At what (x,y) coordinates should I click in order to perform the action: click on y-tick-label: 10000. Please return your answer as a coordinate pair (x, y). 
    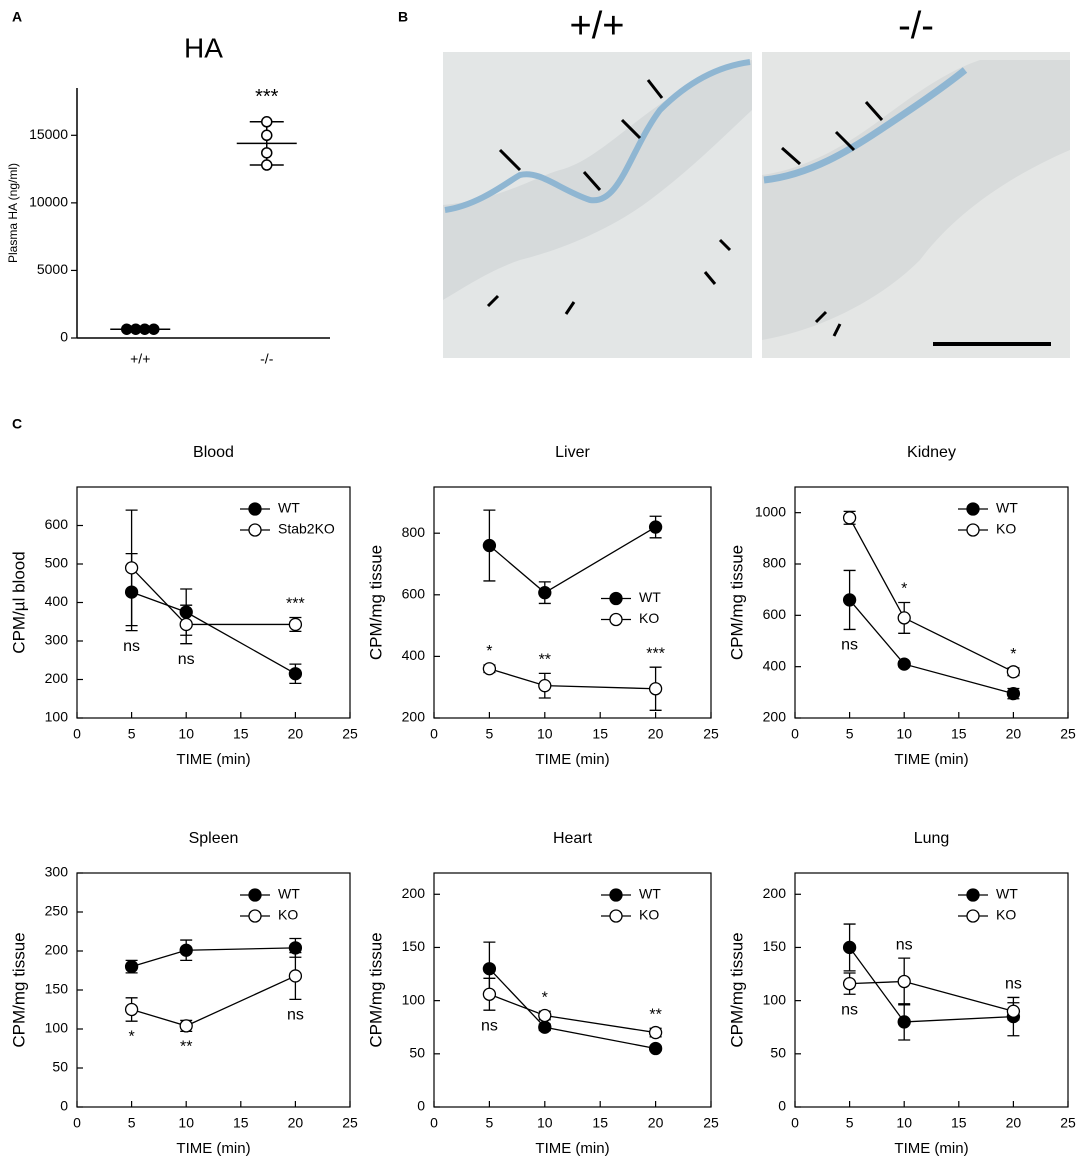
    Looking at the image, I should click on (48, 202).